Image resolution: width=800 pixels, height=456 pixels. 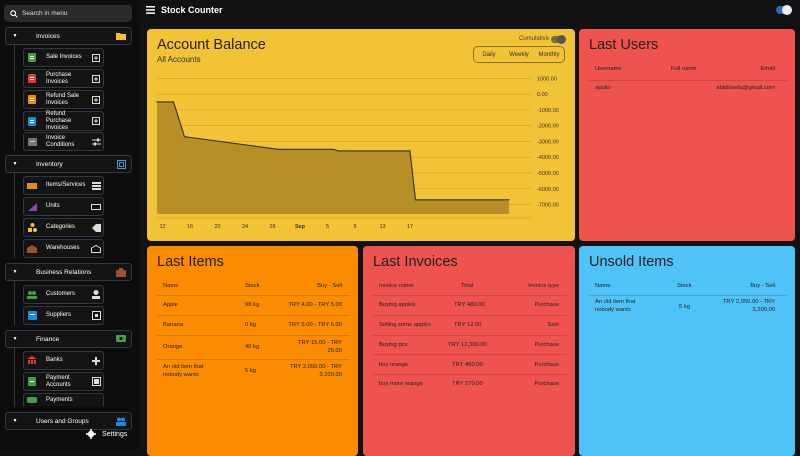 I want to click on table-cell: TRY 2,050.00 - TRY 3,200.00, so click(x=748, y=306).